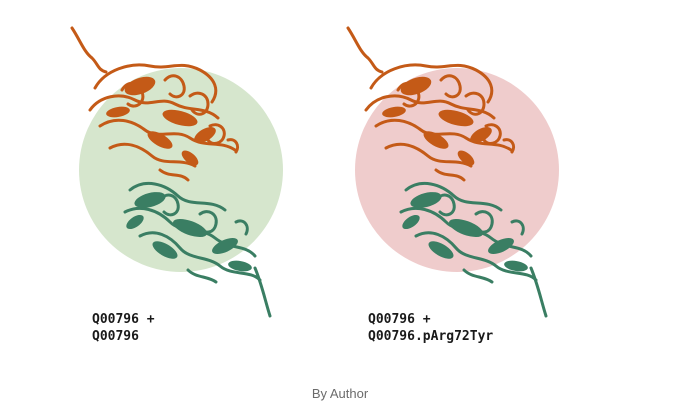  I want to click on green-chain, so click(473, 249).